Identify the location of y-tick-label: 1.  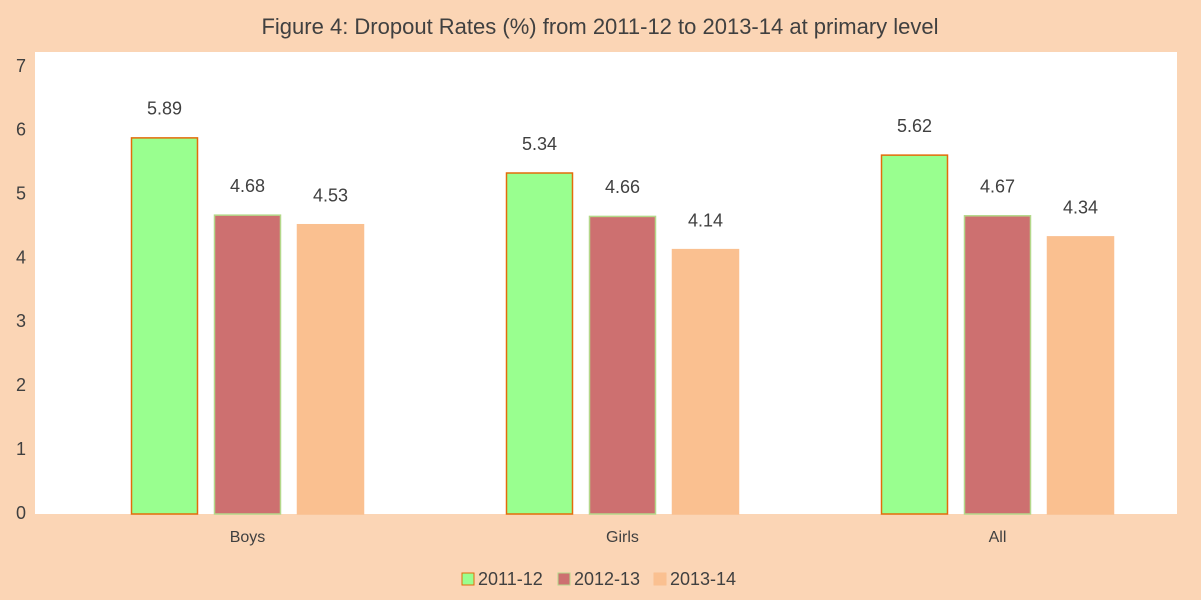
(21, 449).